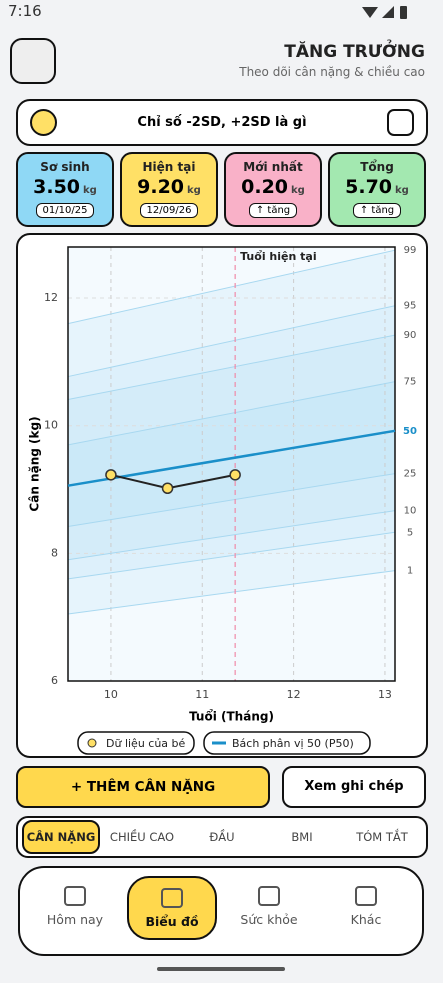  I want to click on card-value-row: 5.70 kg, so click(377, 187).